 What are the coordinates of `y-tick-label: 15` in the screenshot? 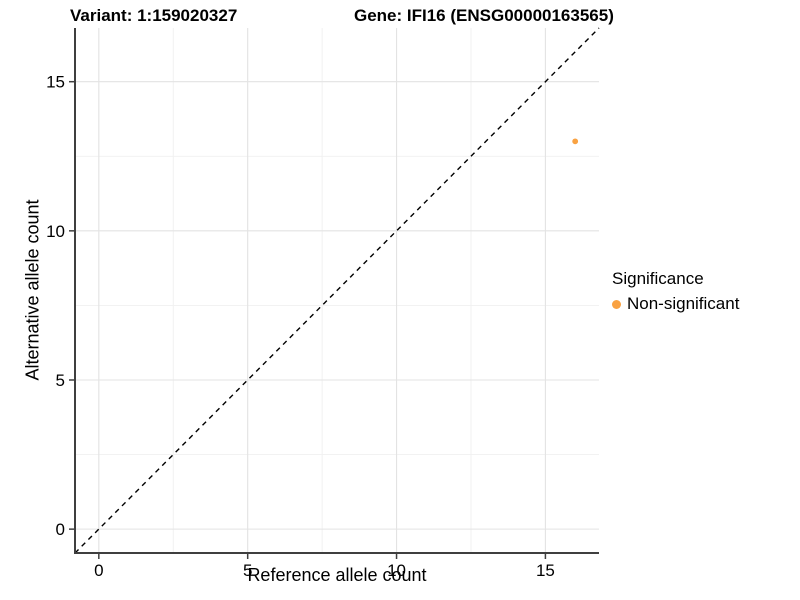 It's located at (55, 82).